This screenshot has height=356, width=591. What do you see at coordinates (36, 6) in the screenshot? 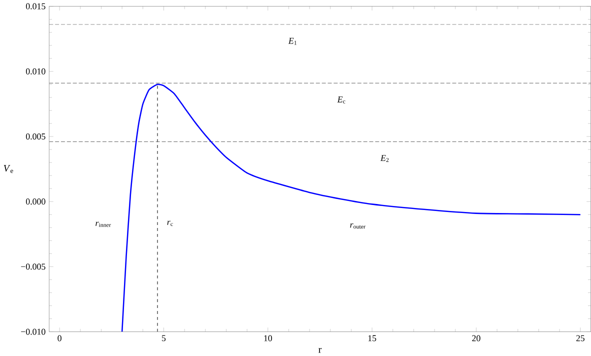
I see `y-tick-label: 0.015` at bounding box center [36, 6].